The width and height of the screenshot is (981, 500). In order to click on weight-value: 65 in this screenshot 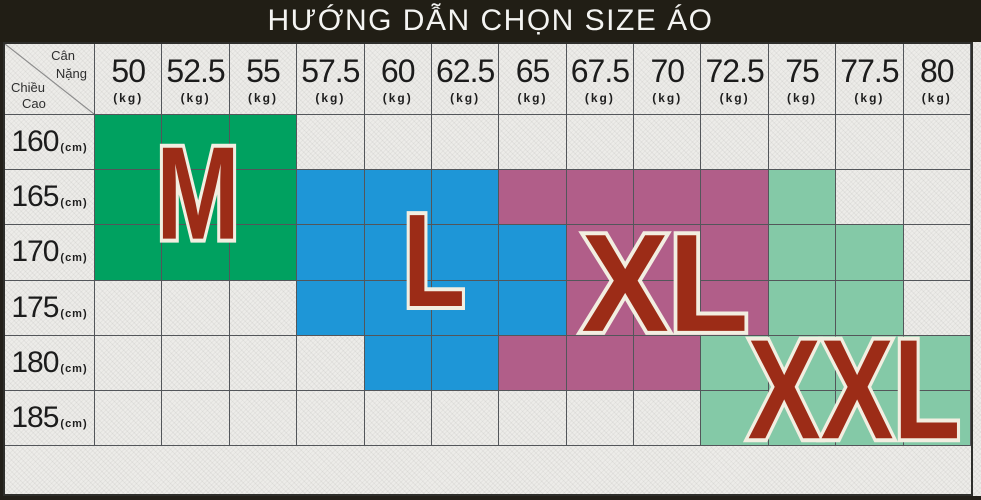, I will do `click(533, 70)`.